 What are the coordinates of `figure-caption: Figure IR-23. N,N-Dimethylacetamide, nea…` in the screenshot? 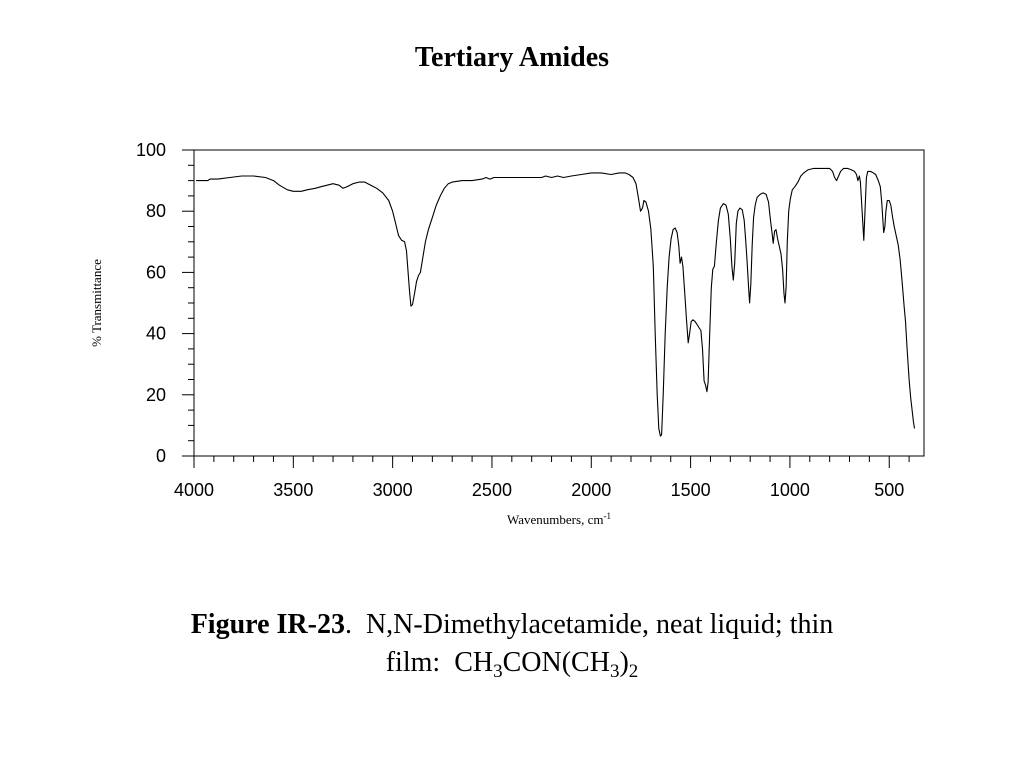 It's located at (512, 644).